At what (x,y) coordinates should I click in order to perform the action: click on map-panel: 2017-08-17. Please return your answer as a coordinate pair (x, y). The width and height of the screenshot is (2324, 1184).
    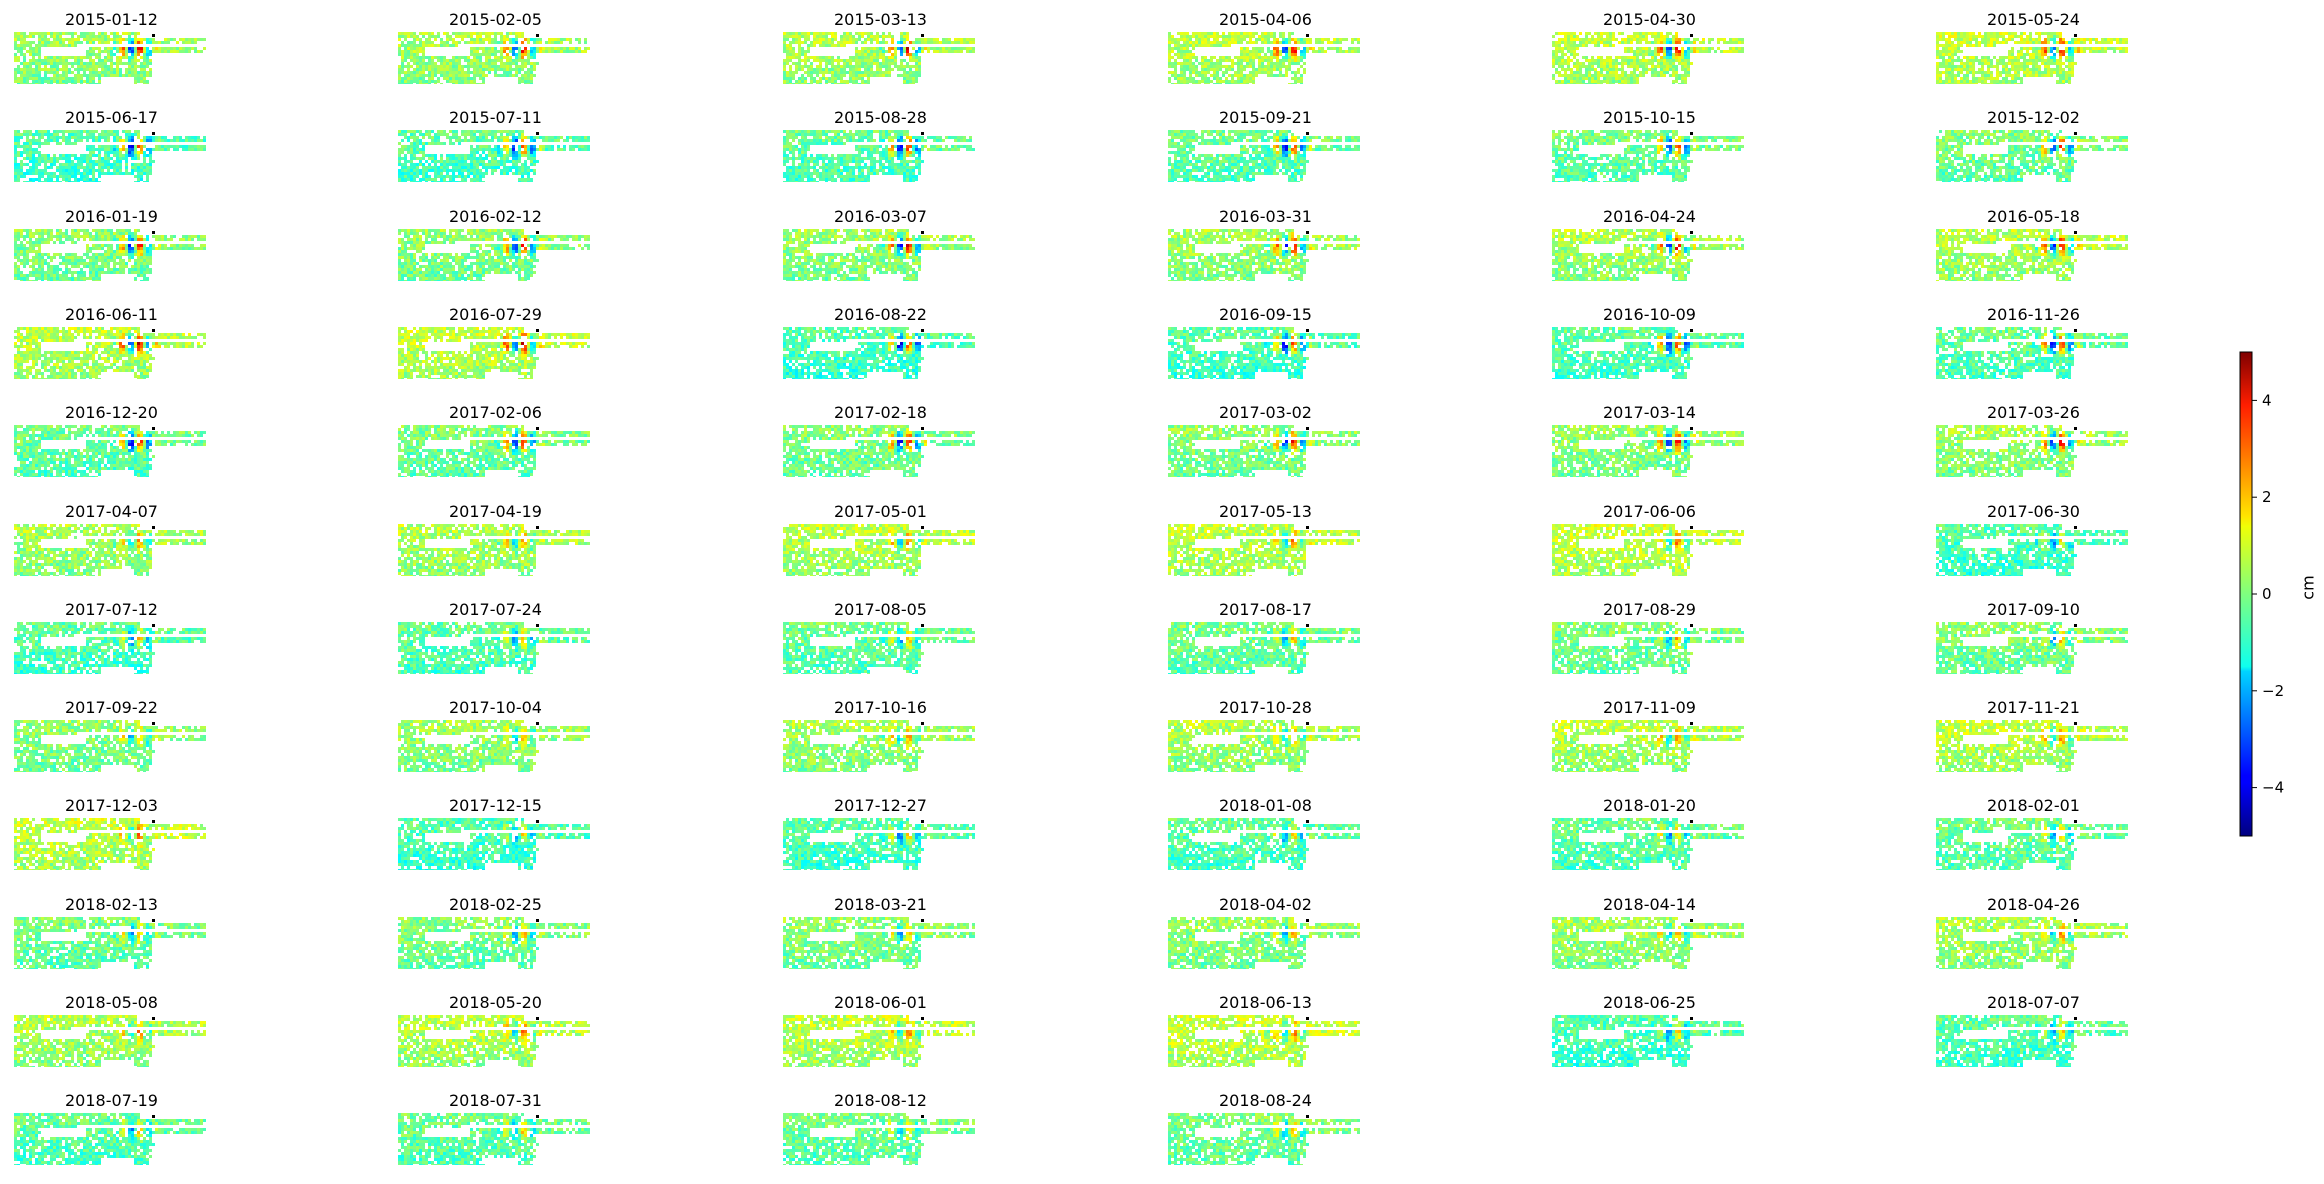
    Looking at the image, I should click on (1265, 637).